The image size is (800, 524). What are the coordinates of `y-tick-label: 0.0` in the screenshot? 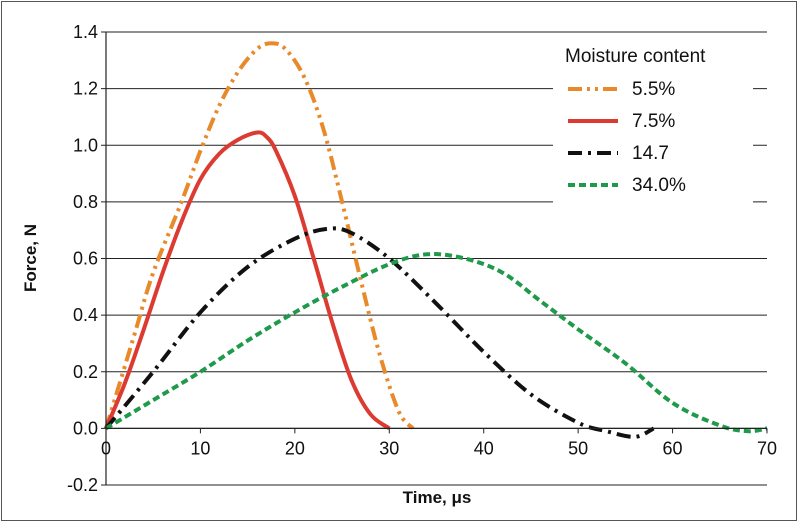 It's located at (85, 428).